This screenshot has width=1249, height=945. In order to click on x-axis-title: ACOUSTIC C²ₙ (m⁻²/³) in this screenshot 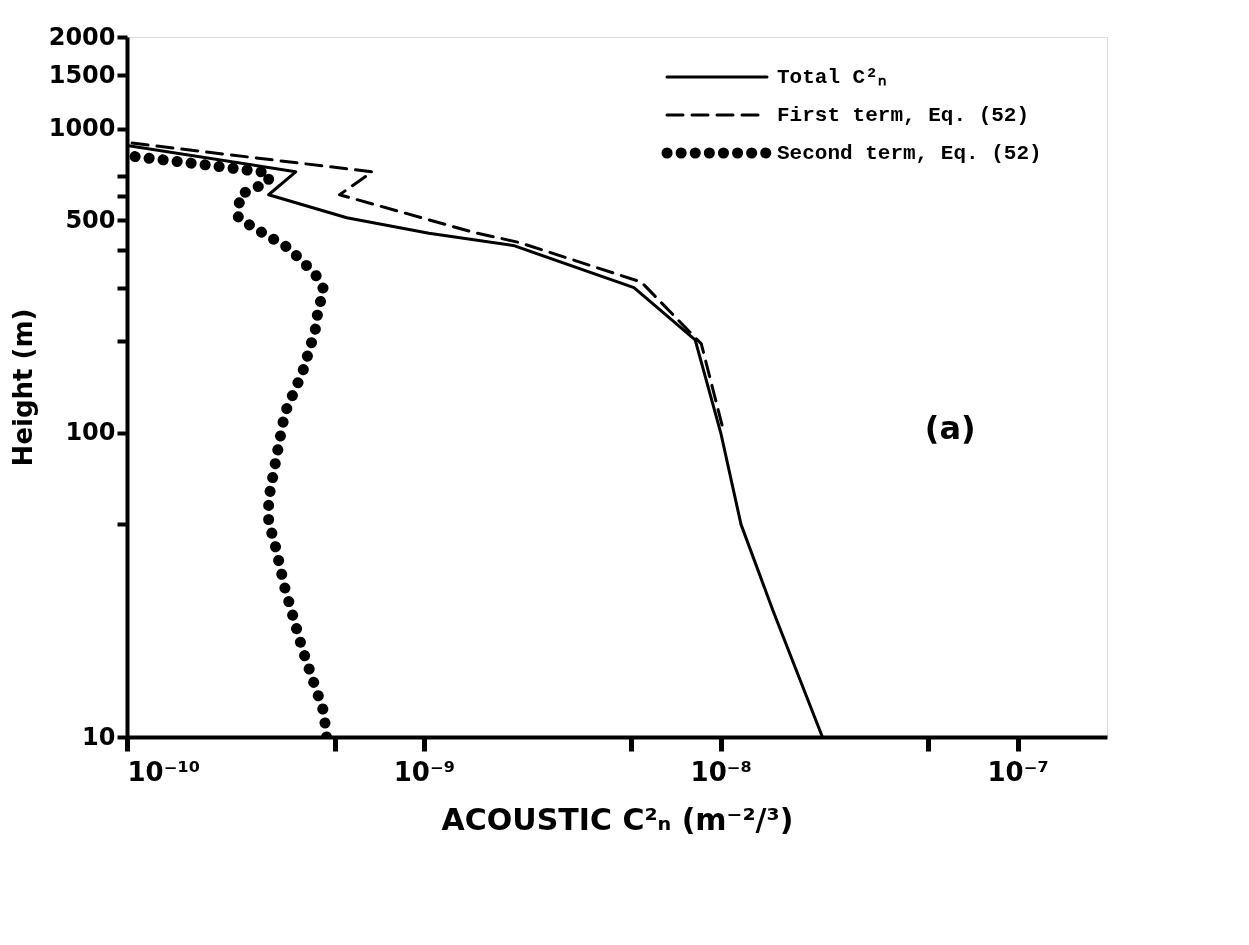, I will do `click(617, 819)`.